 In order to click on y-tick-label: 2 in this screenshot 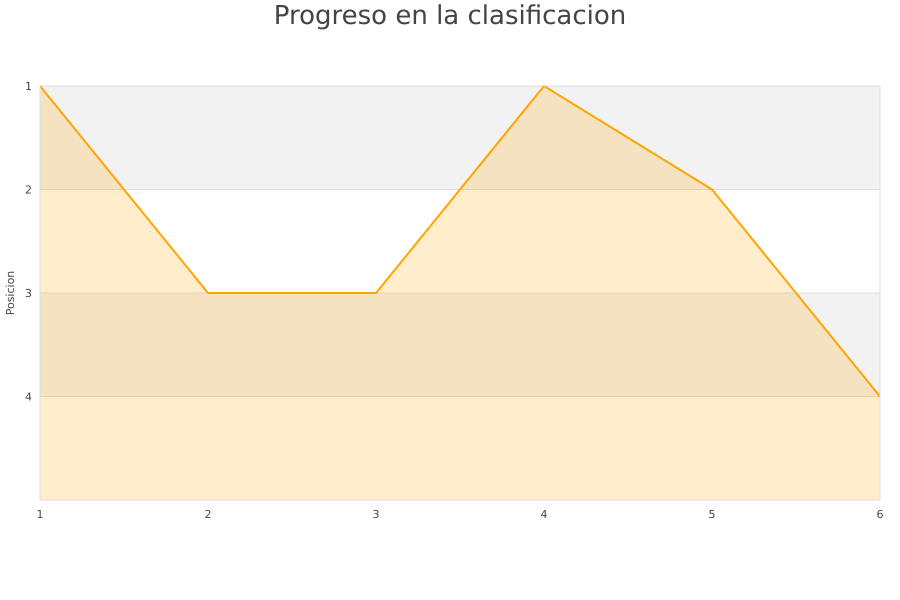, I will do `click(28, 189)`.